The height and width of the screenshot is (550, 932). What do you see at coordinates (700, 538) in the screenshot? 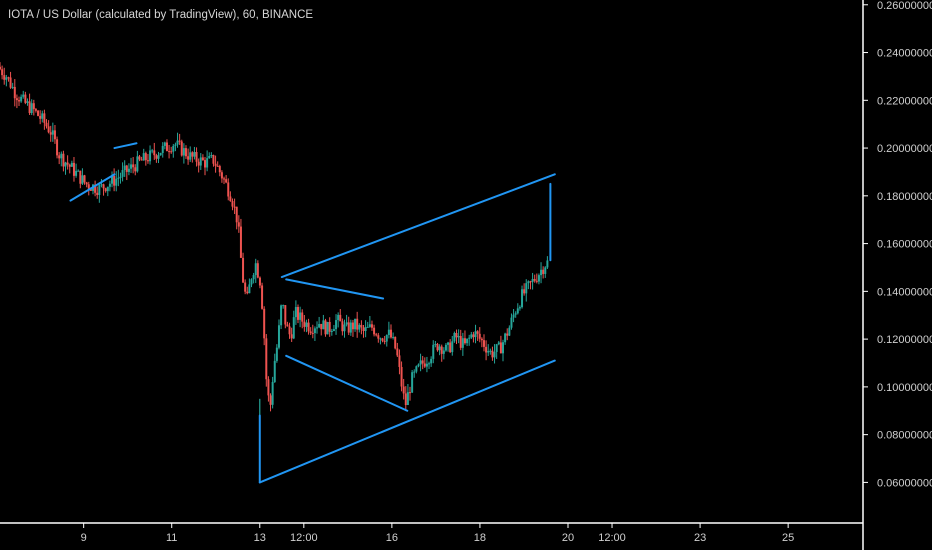
I see `x-tick-label: 23` at bounding box center [700, 538].